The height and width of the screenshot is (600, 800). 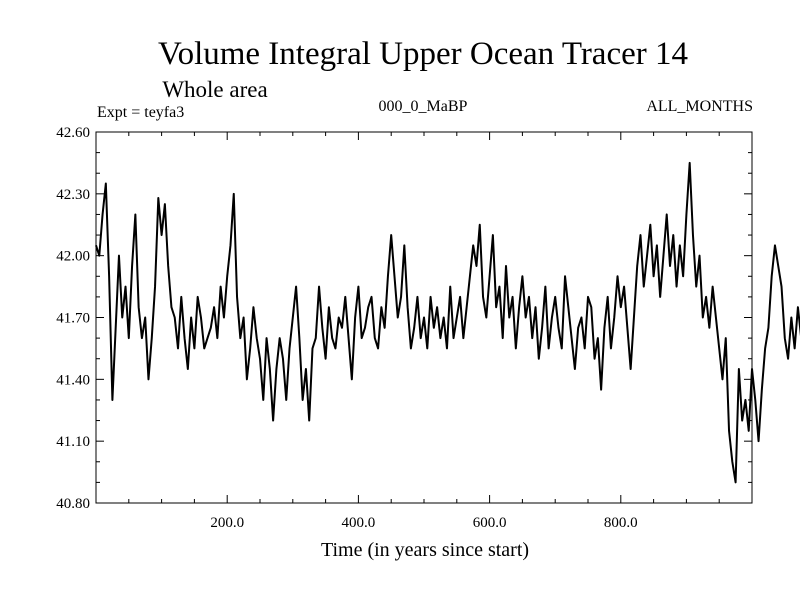 What do you see at coordinates (425, 550) in the screenshot?
I see `x-axis-label: Time (in years since start)` at bounding box center [425, 550].